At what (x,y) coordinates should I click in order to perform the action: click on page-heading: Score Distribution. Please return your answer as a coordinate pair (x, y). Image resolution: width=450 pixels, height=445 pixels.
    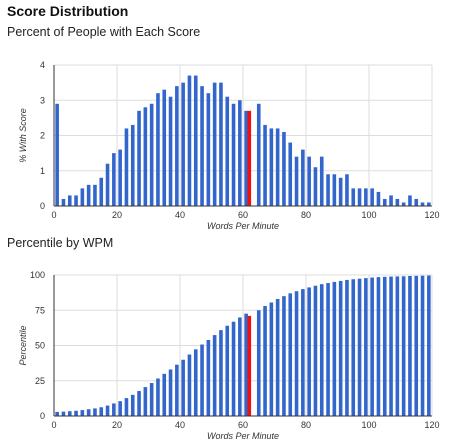
    Looking at the image, I should click on (68, 11).